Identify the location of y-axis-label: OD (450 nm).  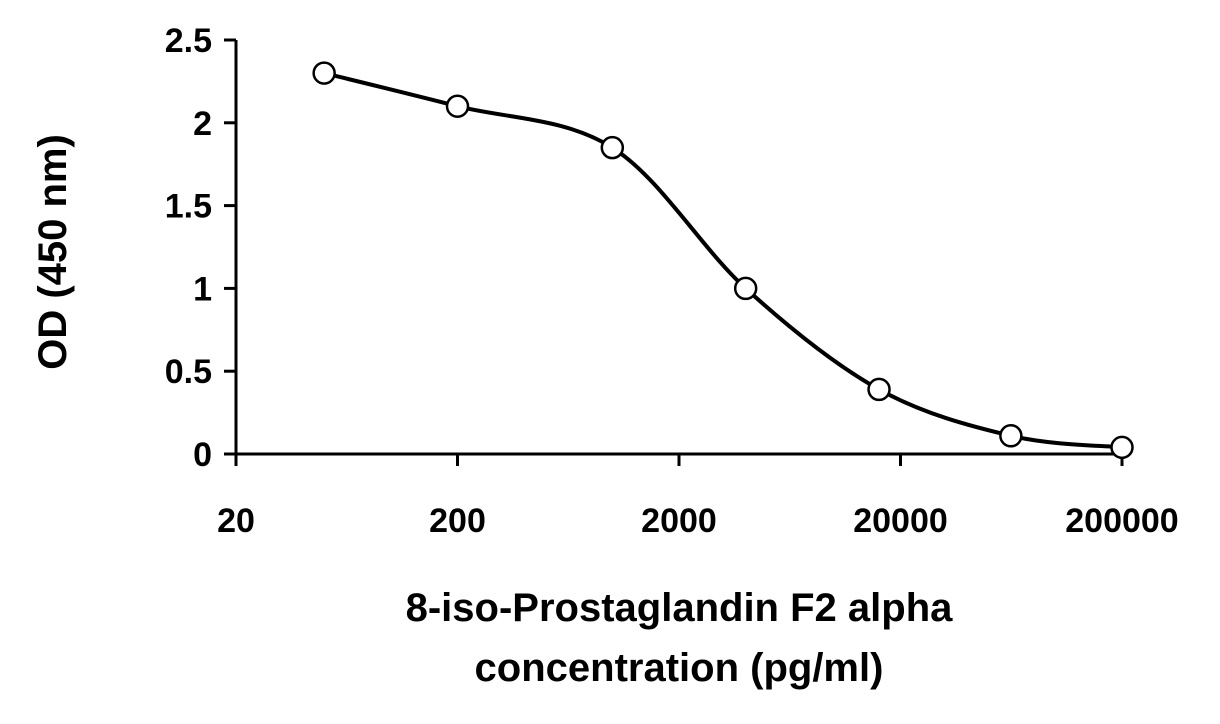
(53, 252).